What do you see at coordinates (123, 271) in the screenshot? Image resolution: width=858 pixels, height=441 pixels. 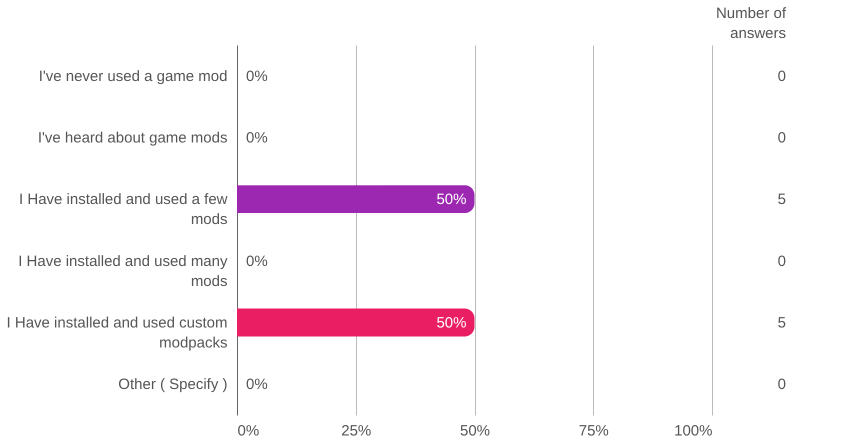 I see `y-tick-label: I Have installed and used many mods` at bounding box center [123, 271].